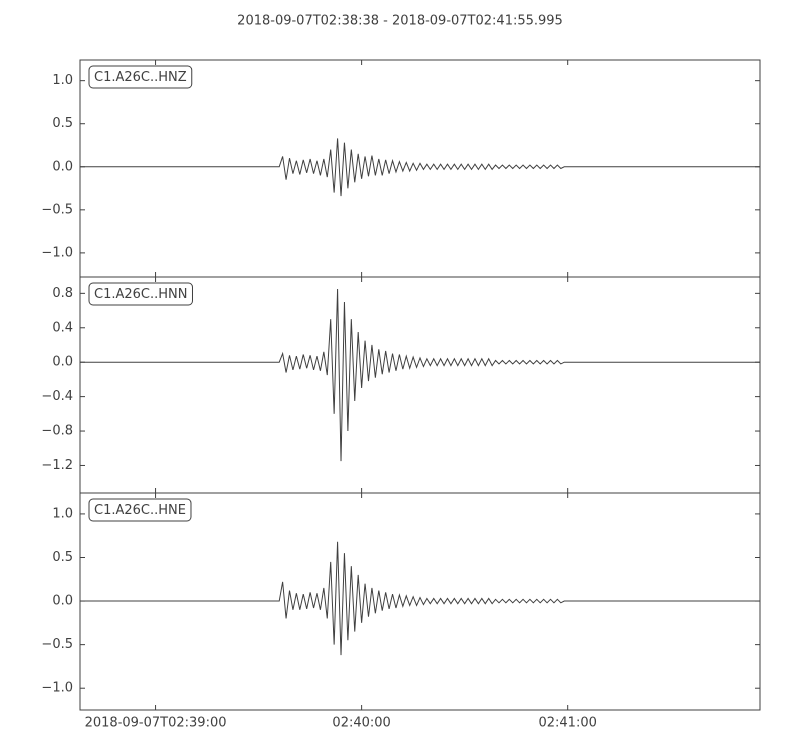 This screenshot has width=800, height=750. What do you see at coordinates (361, 723) in the screenshot?
I see `x-tick-label: 02:40:00` at bounding box center [361, 723].